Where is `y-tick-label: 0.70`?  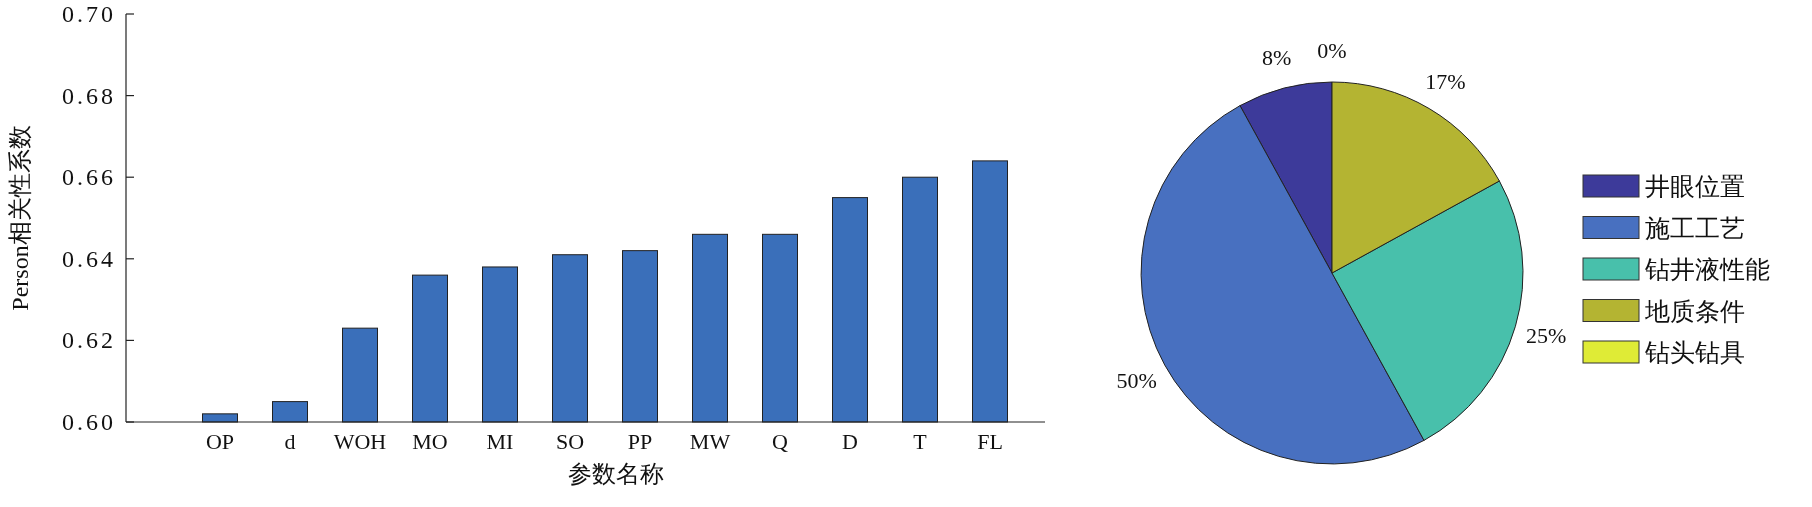
y-tick-label: 0.70 is located at coordinates (89, 14).